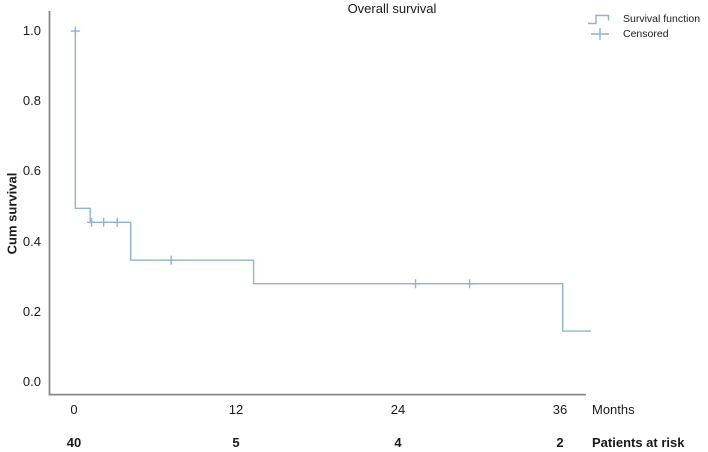 The image size is (708, 452). Describe the element at coordinates (74, 442) in the screenshot. I see `patients-at-risk-count: 40` at that location.